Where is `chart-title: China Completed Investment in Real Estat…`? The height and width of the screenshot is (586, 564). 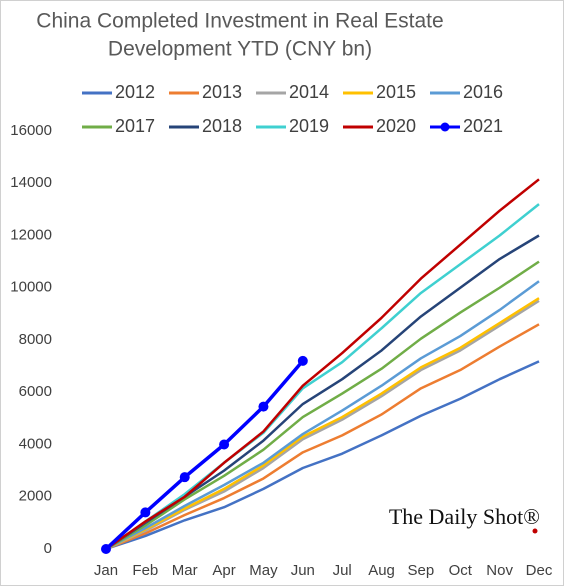
chart-title: China Completed Investment in Real Estat… is located at coordinates (239, 21).